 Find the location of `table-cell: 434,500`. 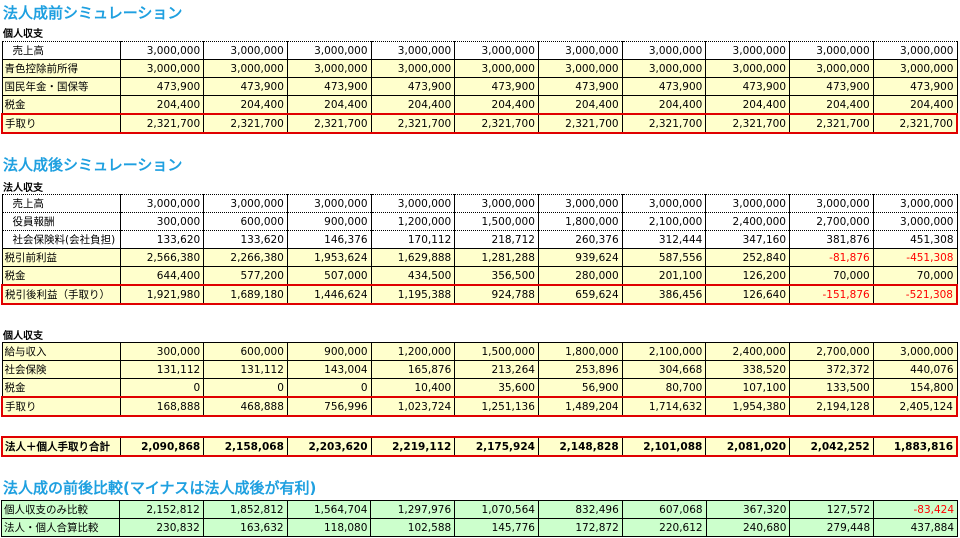

table-cell: 434,500 is located at coordinates (413, 276).